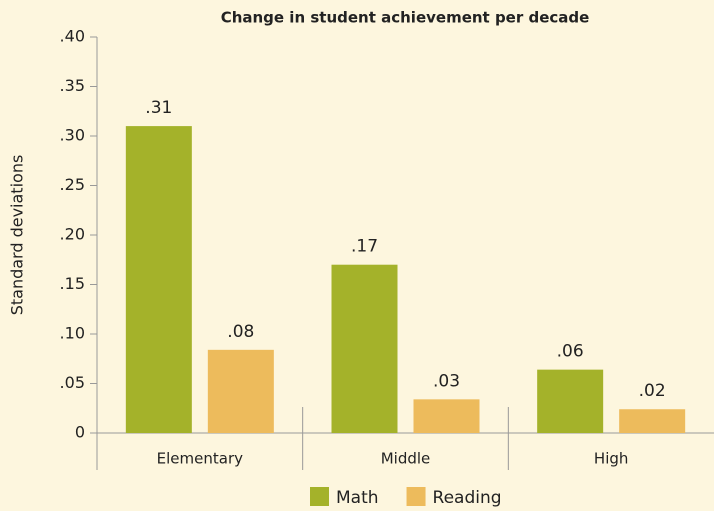 This screenshot has height=511, width=714. I want to click on data-label: .31, so click(158, 108).